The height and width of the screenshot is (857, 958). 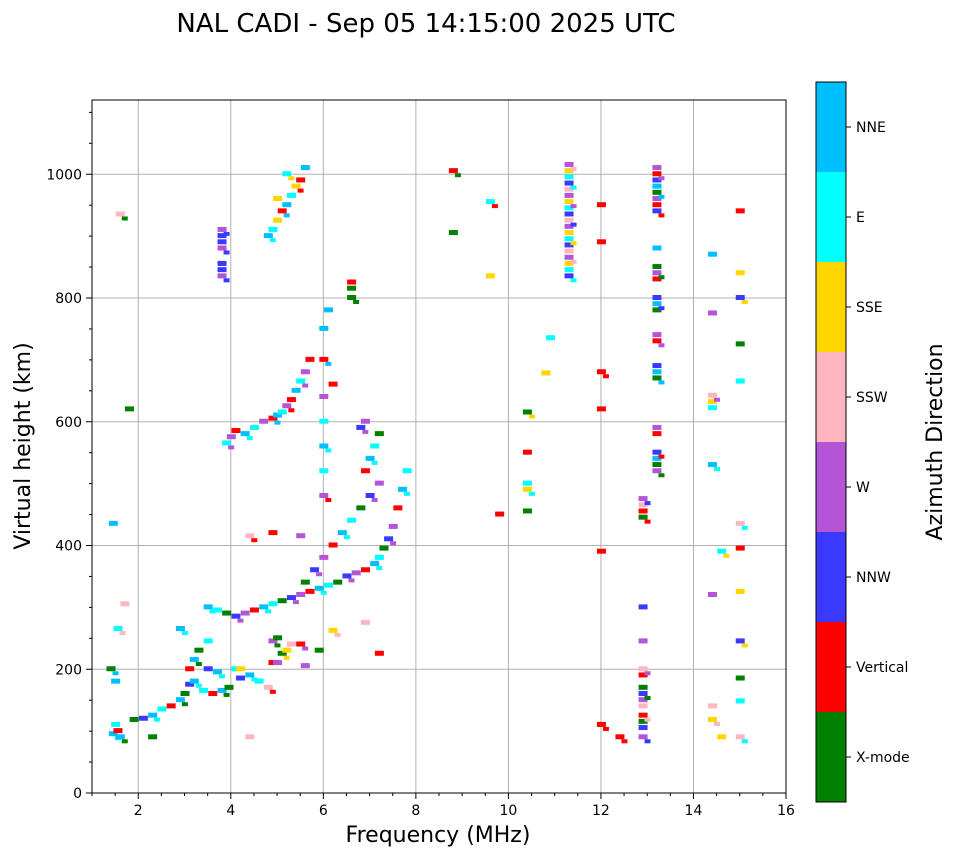 What do you see at coordinates (831, 442) in the screenshot?
I see `colorbar-frame` at bounding box center [831, 442].